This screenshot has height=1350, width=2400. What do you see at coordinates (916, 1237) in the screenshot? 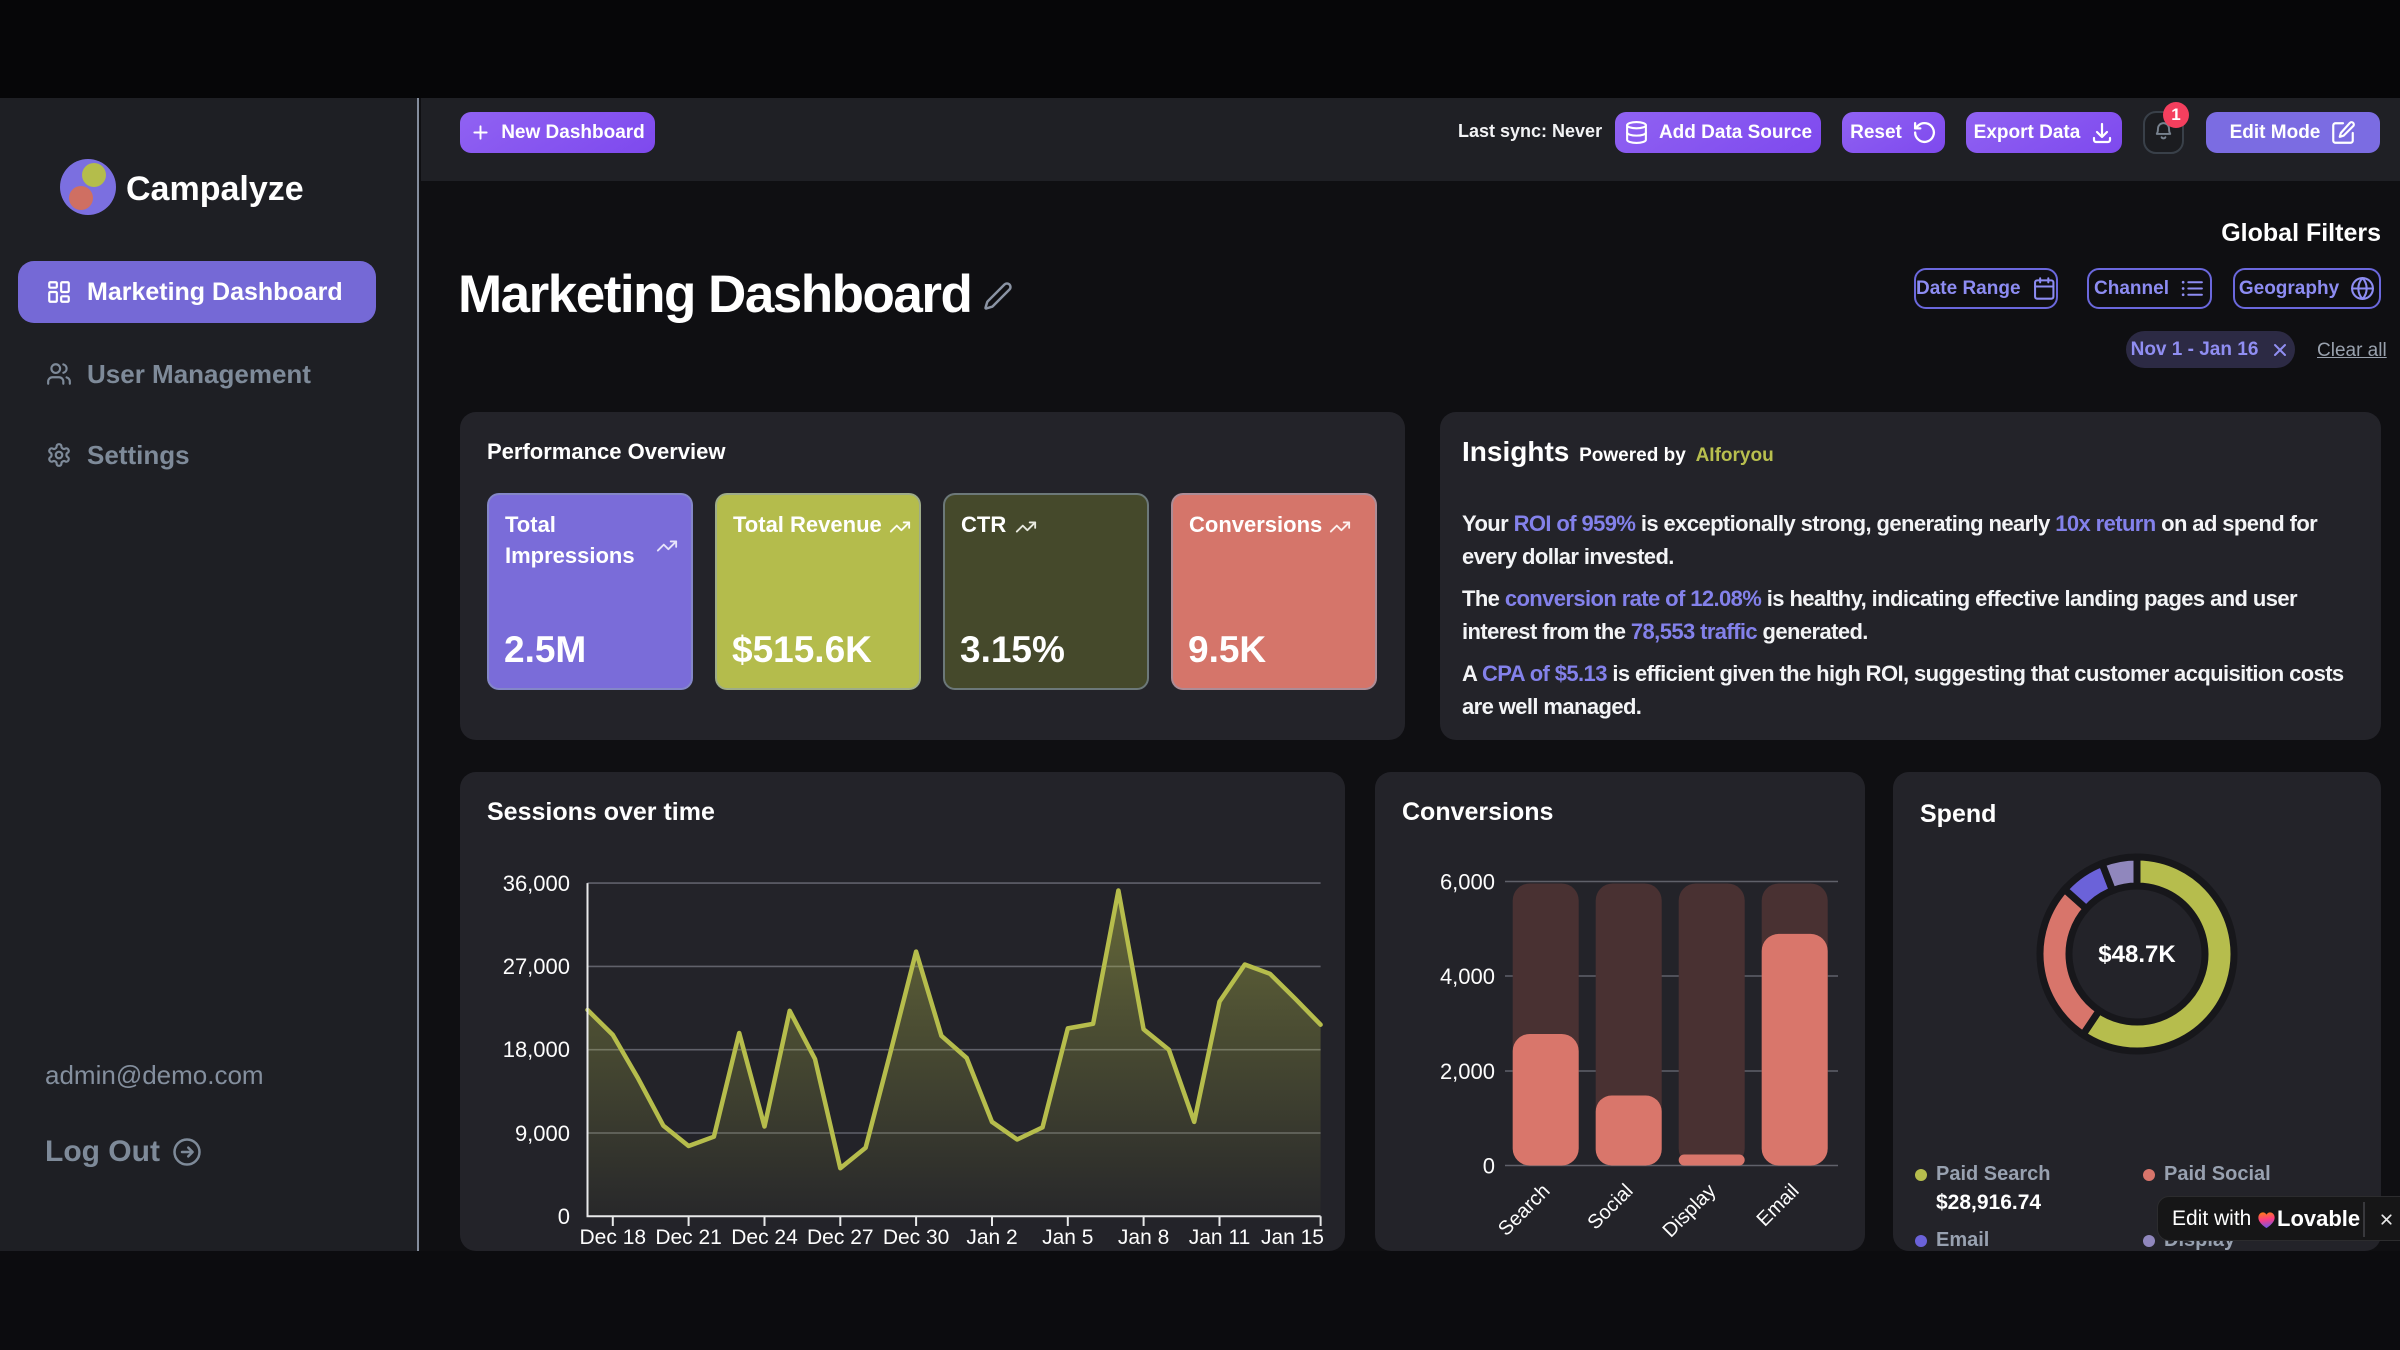
I see `svg-text: Dec 30` at bounding box center [916, 1237].